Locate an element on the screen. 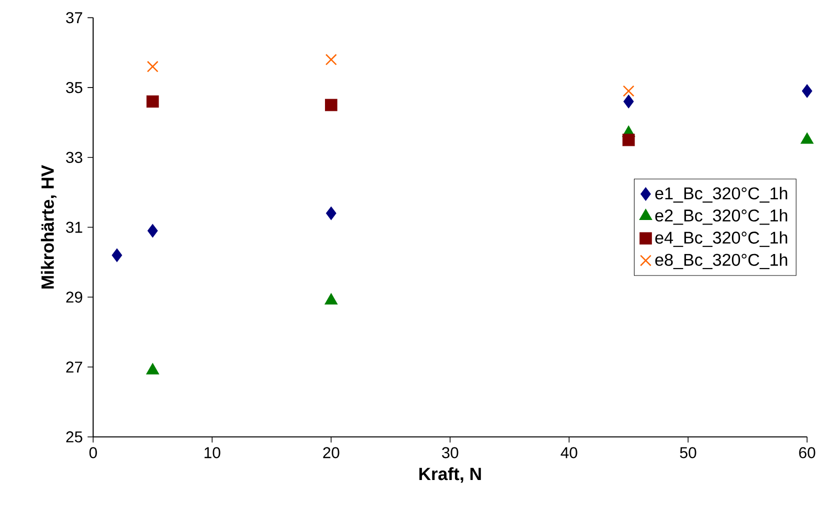 This screenshot has width=831, height=509. y-axis-title: Mikrohärte, HV is located at coordinates (48, 227).